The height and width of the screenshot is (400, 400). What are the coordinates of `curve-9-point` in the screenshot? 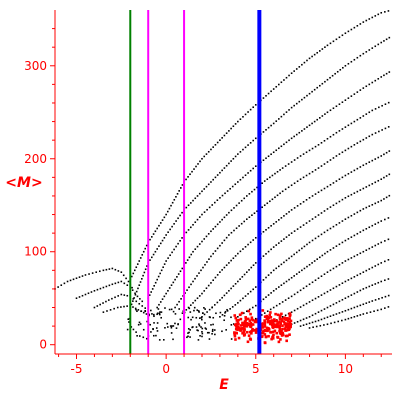 It's located at (247, 311).